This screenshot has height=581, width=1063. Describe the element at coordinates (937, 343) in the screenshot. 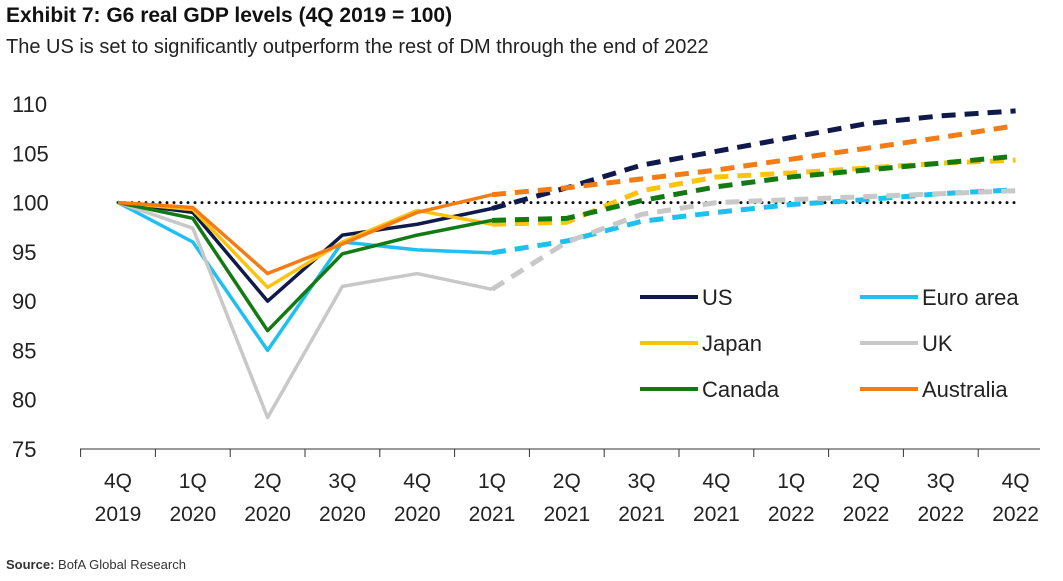

I see `legend-label: UK` at that location.